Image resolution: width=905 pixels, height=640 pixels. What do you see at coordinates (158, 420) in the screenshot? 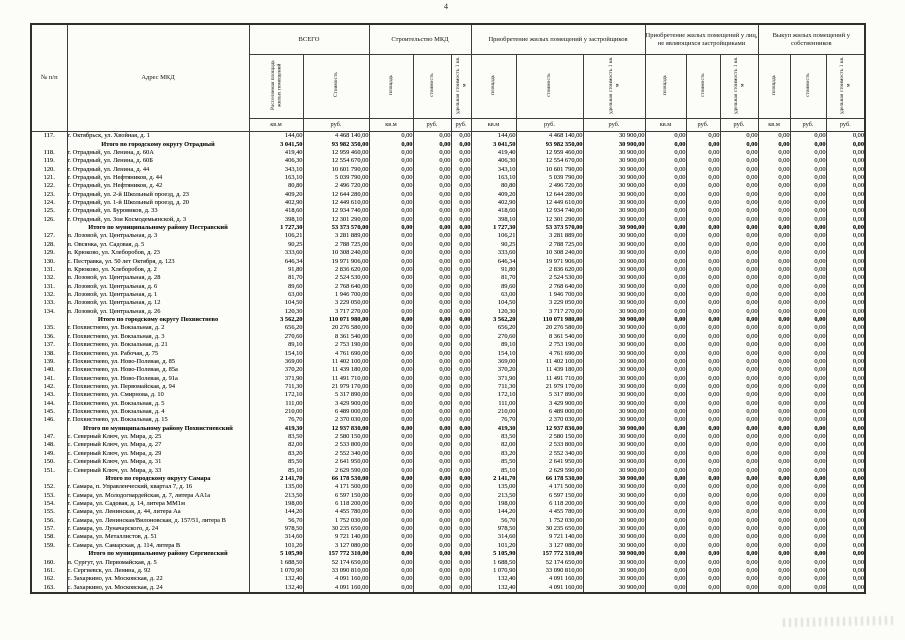
I see `row-address: г. Похвистнево, ул. Вокзальная, д. 15` at bounding box center [158, 420].